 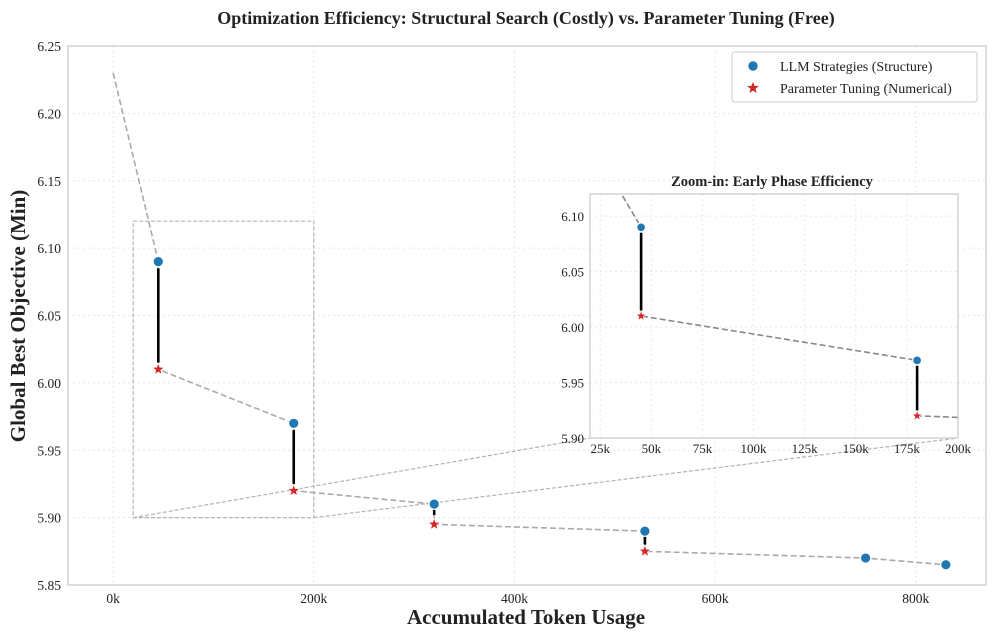 What do you see at coordinates (49, 46) in the screenshot?
I see `y-tick-label: 6.25` at bounding box center [49, 46].